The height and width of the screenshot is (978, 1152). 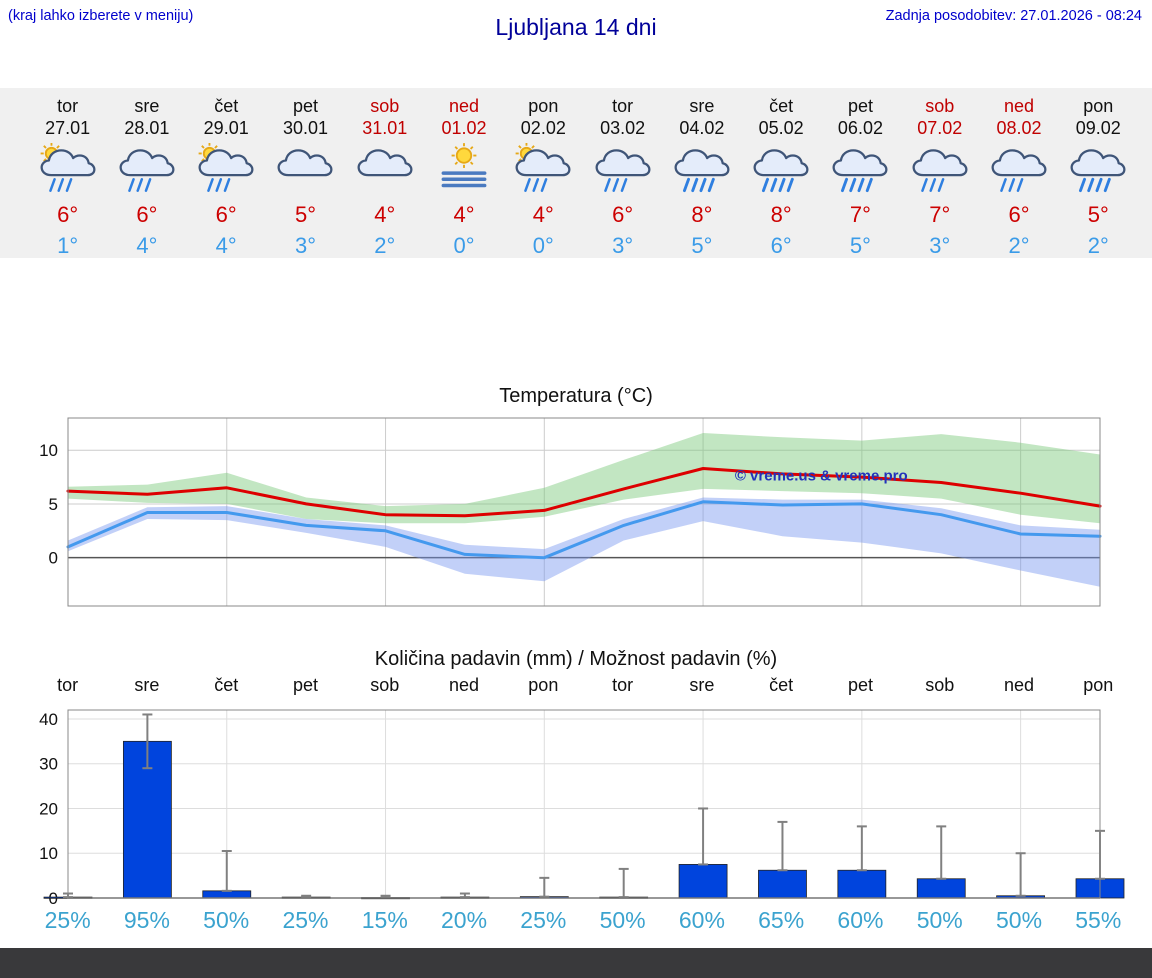 What do you see at coordinates (305, 245) in the screenshot?
I see `temp-min: 3°` at bounding box center [305, 245].